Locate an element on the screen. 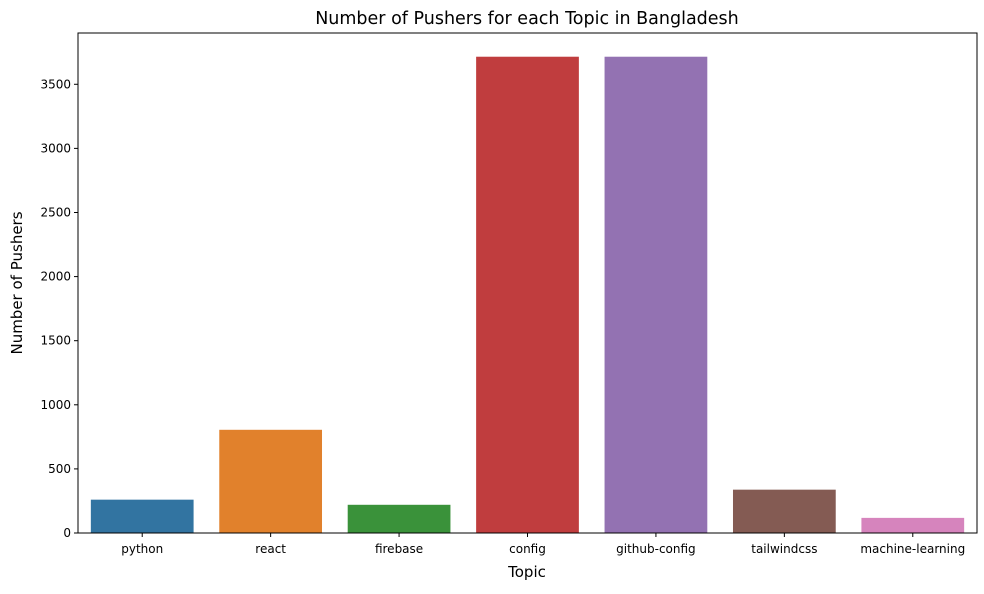 This screenshot has width=984, height=594. x-tick-label-firebase: firebase is located at coordinates (399, 549).